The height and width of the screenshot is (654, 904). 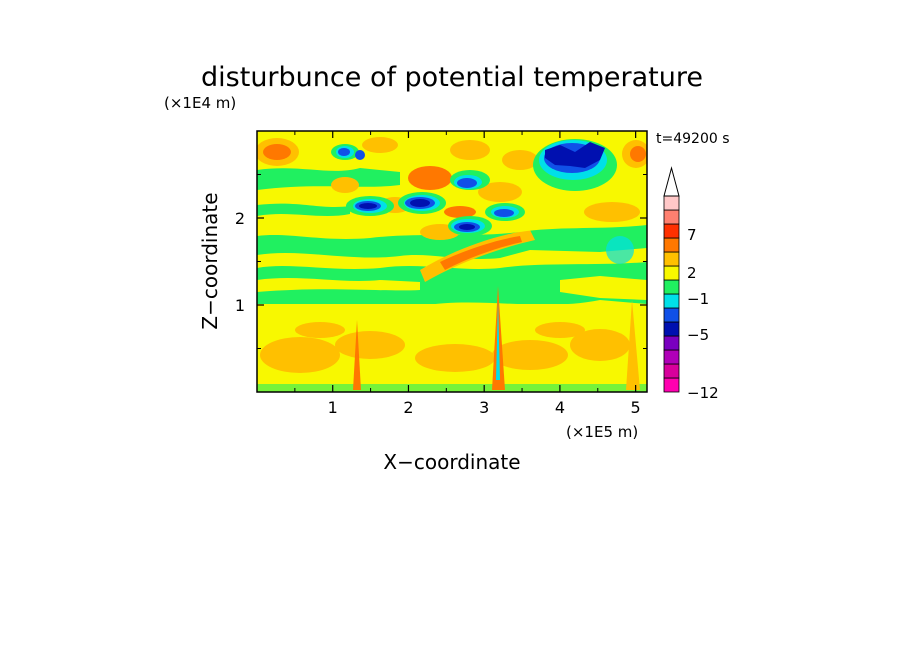 I want to click on colorbar-label: 2, so click(x=692, y=273).